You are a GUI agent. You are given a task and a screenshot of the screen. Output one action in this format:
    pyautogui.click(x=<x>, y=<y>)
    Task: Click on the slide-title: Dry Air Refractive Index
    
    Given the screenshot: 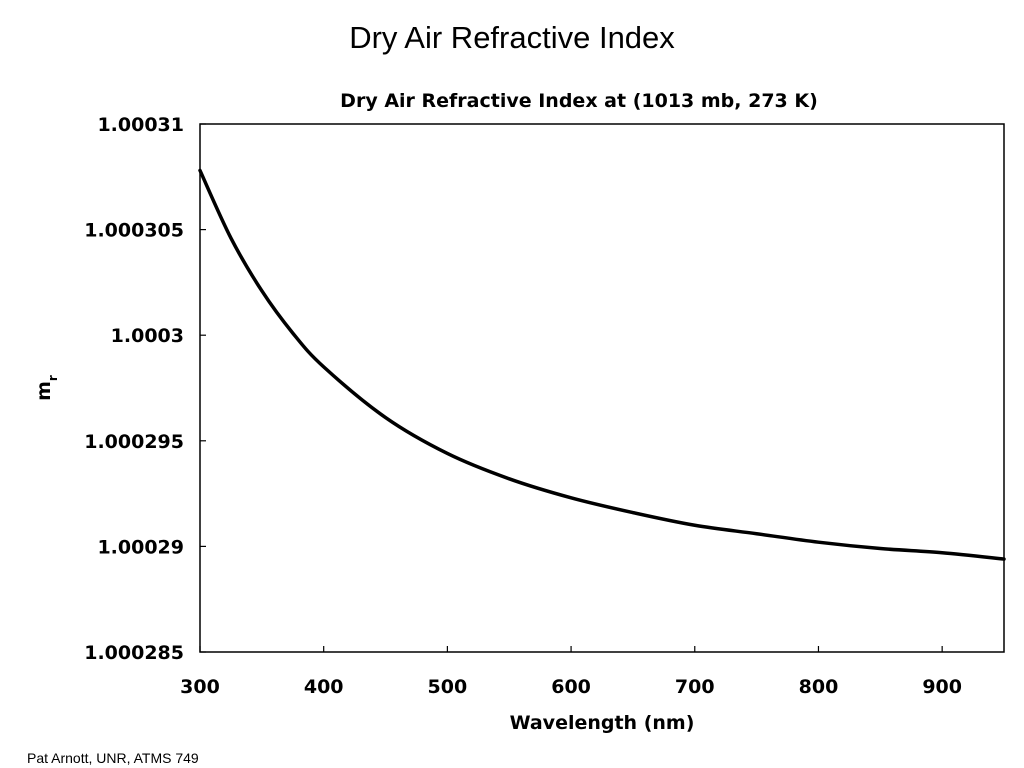 What is the action you would take?
    pyautogui.click(x=512, y=37)
    